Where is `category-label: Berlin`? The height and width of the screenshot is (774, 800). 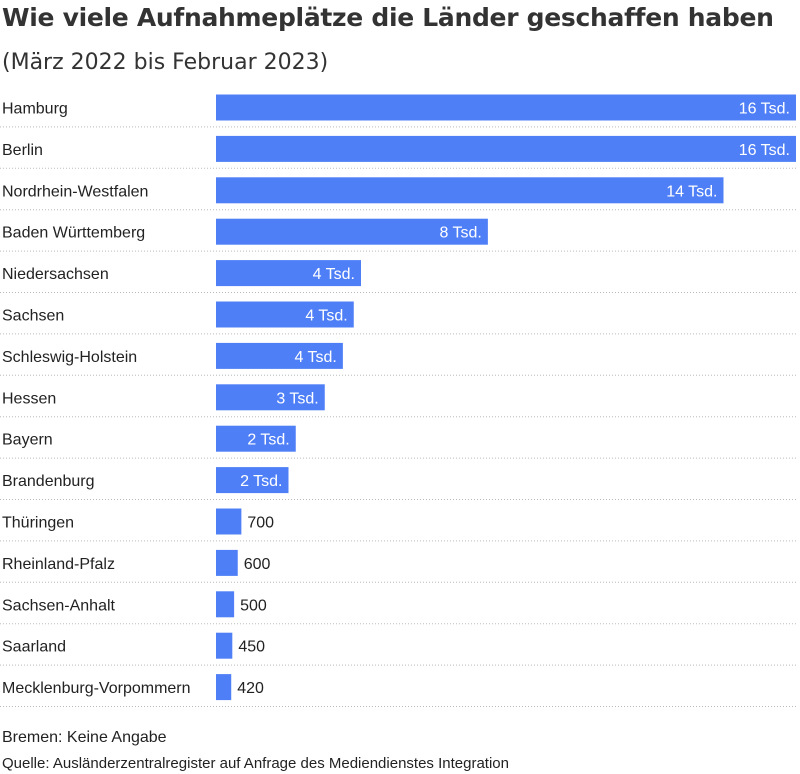
category-label: Berlin is located at coordinates (22, 150).